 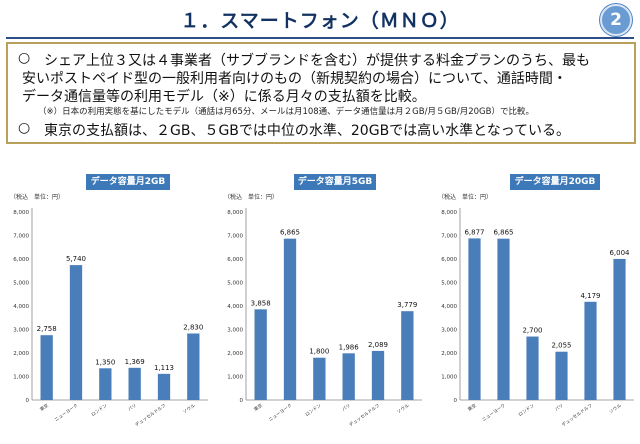 I want to click on page-title: １．スマートフォン（ＭＮＯ）, so click(x=320, y=21).